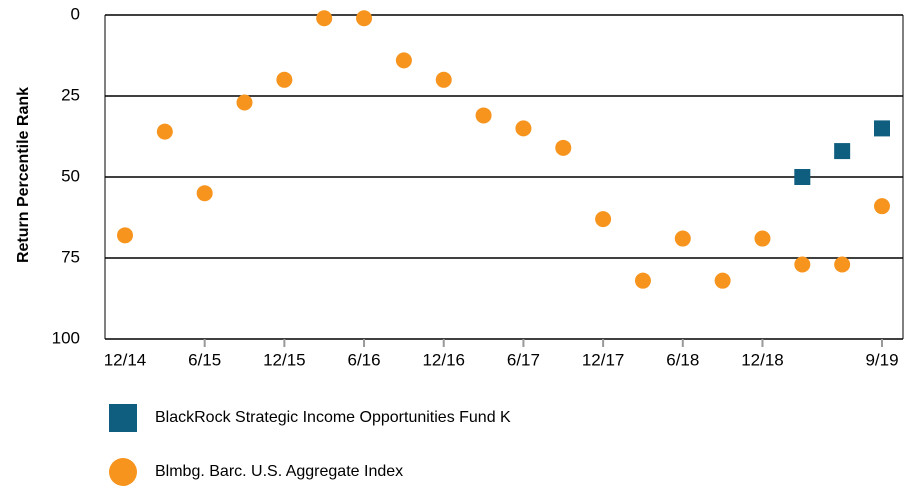 This screenshot has height=492, width=905. I want to click on x-tick-label: 6/15, so click(204, 359).